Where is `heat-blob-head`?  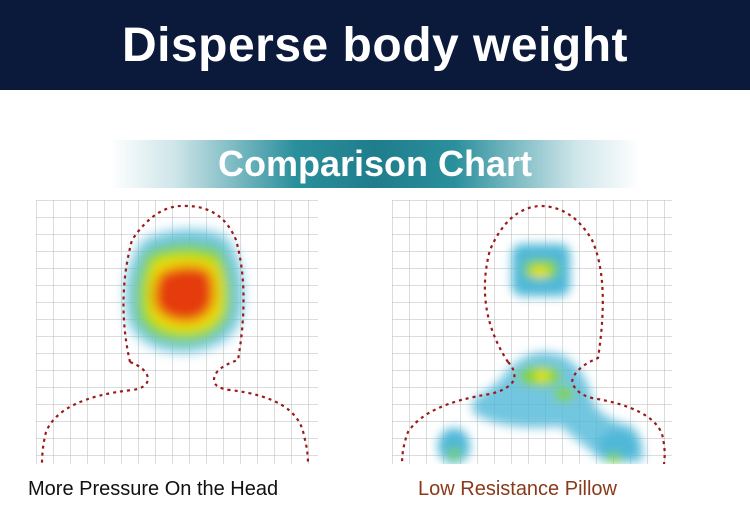
heat-blob-head is located at coordinates (184, 290).